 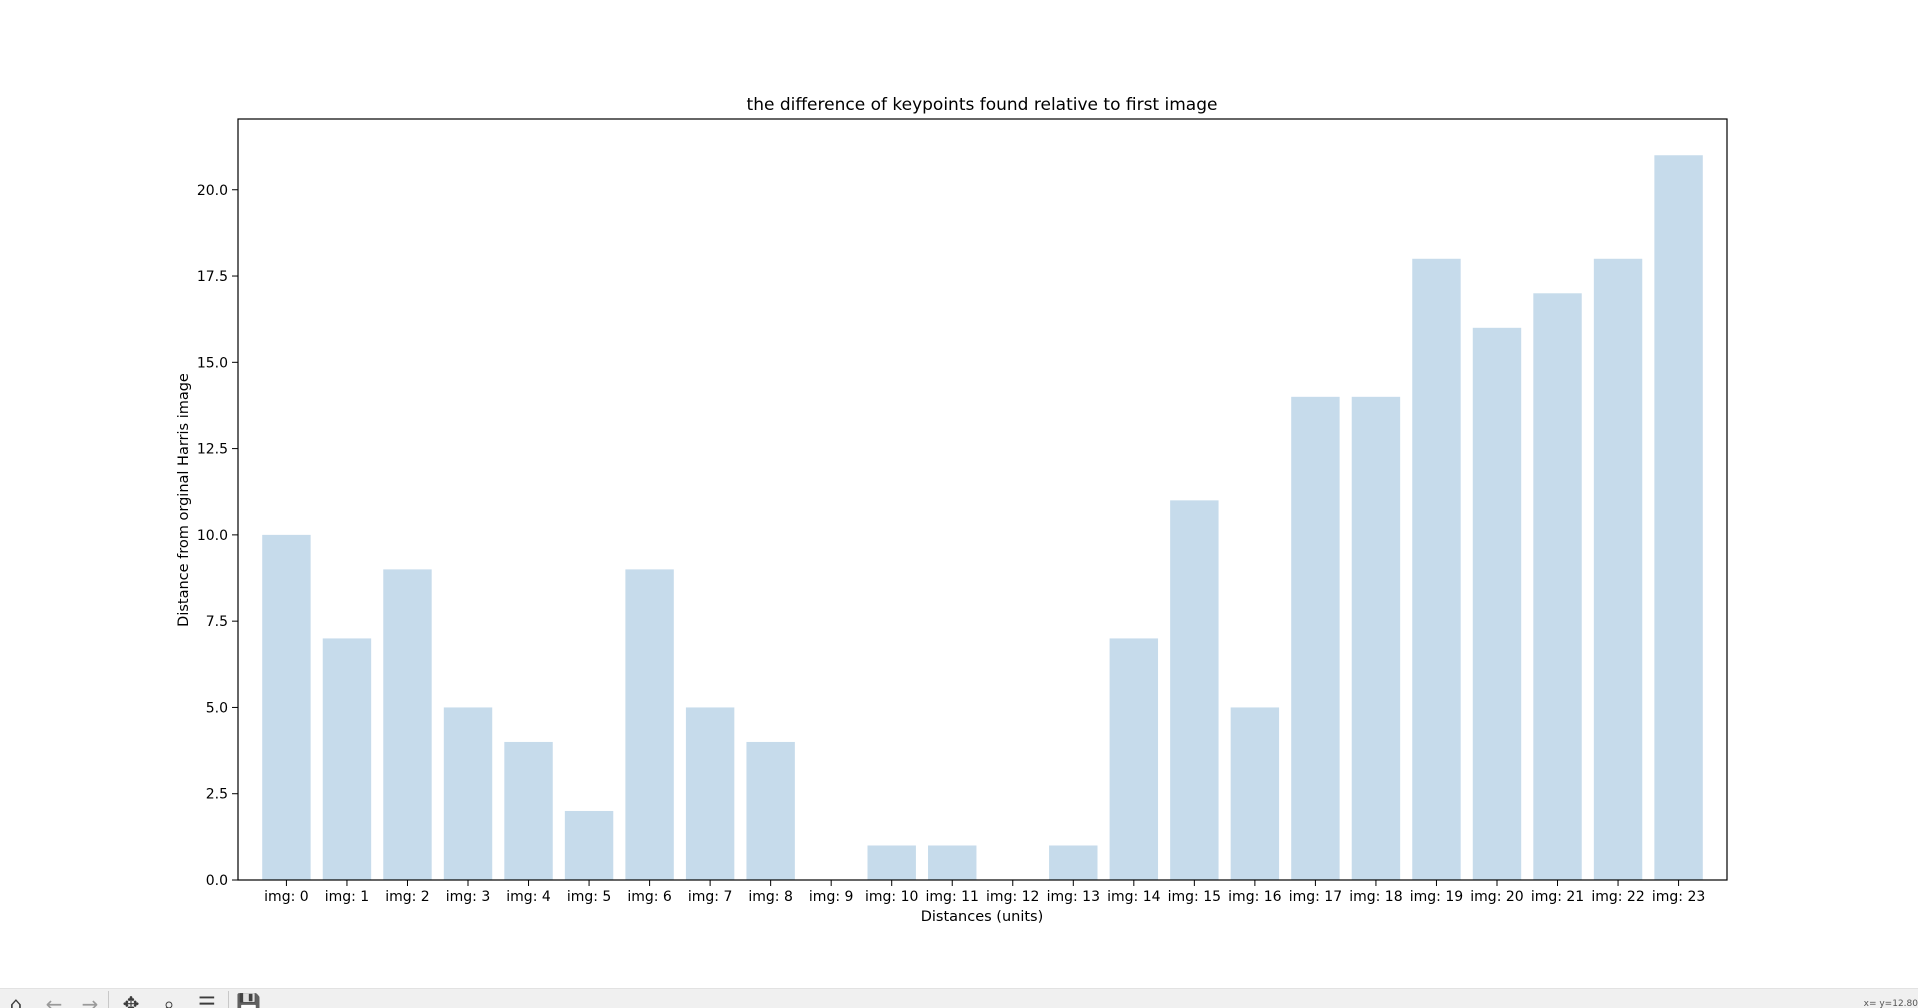 What do you see at coordinates (169, 1000) in the screenshot?
I see `zoom-icon: ⌕` at bounding box center [169, 1000].